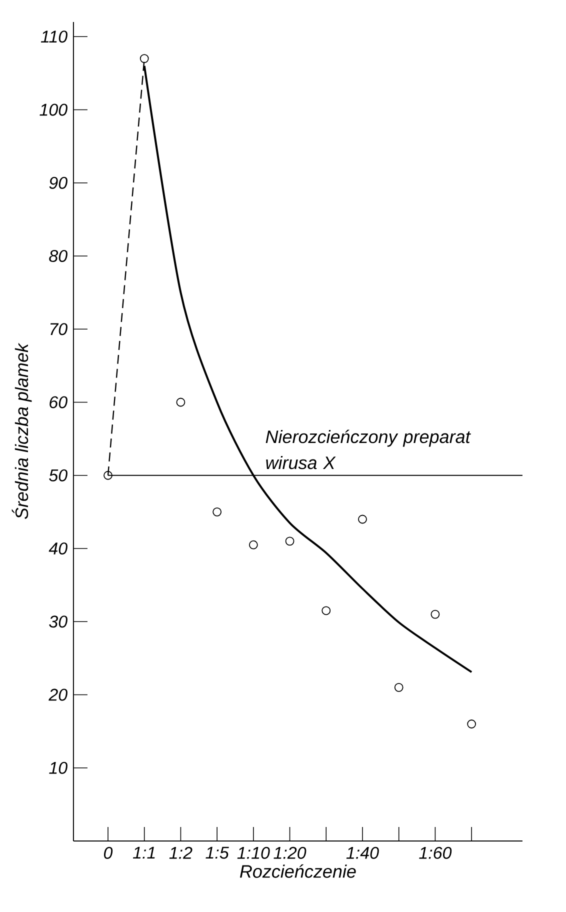 Image resolution: width=566 pixels, height=912 pixels. Describe the element at coordinates (58, 475) in the screenshot. I see `y-tick-label: 50` at that location.